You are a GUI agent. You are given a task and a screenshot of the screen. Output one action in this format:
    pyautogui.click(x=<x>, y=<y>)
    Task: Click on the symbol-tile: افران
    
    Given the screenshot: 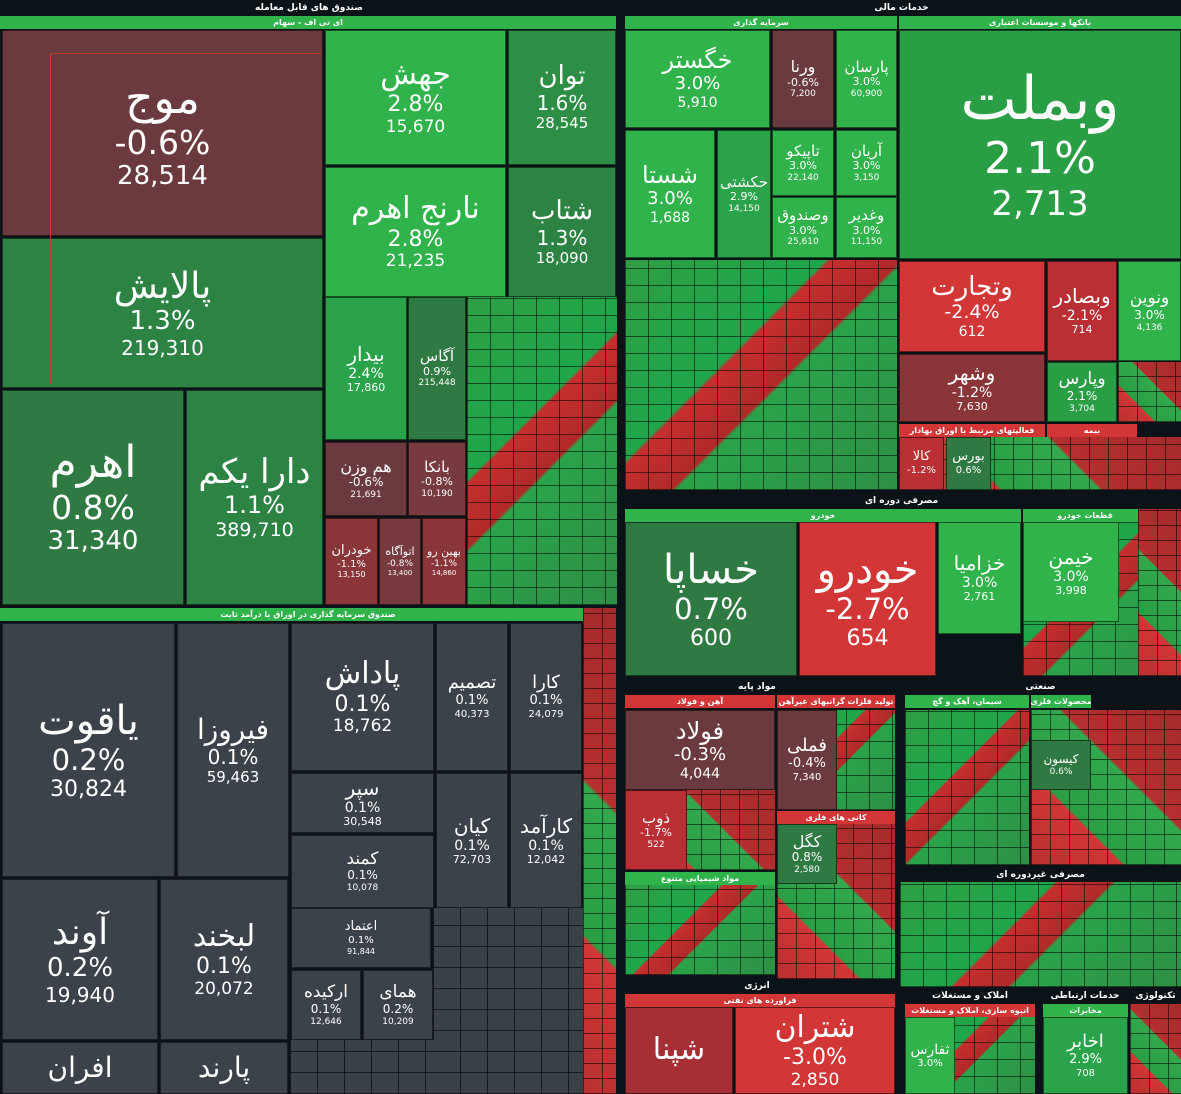 What is the action you would take?
    pyautogui.click(x=80, y=1068)
    